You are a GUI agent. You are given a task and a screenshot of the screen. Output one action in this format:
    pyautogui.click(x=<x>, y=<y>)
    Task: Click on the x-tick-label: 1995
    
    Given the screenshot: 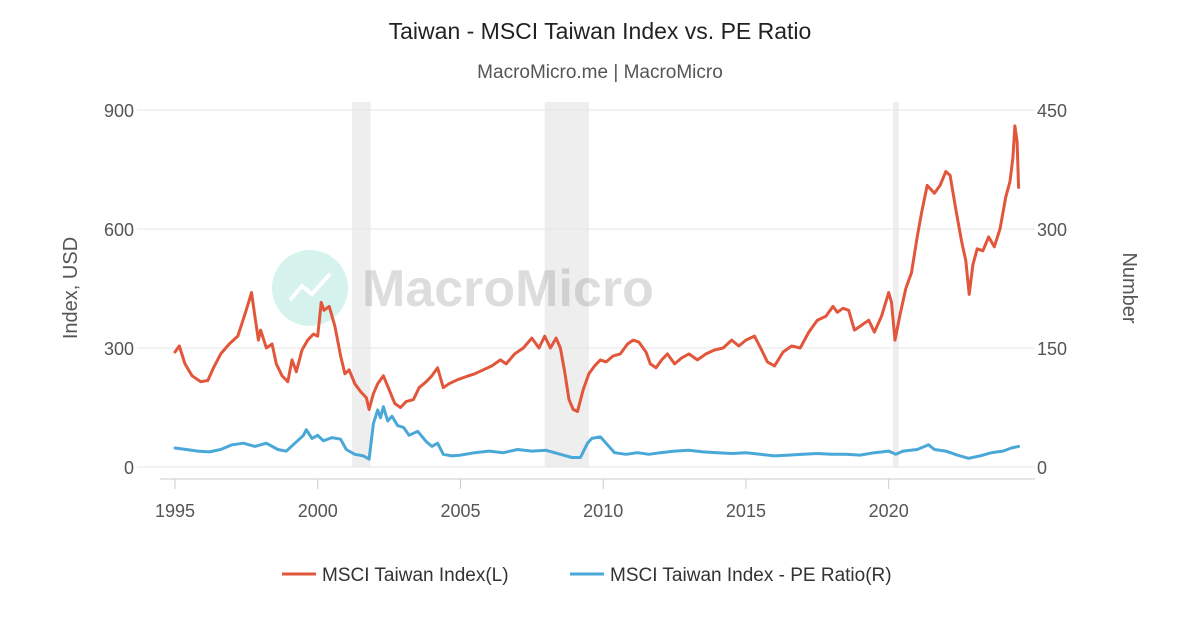 What is the action you would take?
    pyautogui.click(x=175, y=511)
    